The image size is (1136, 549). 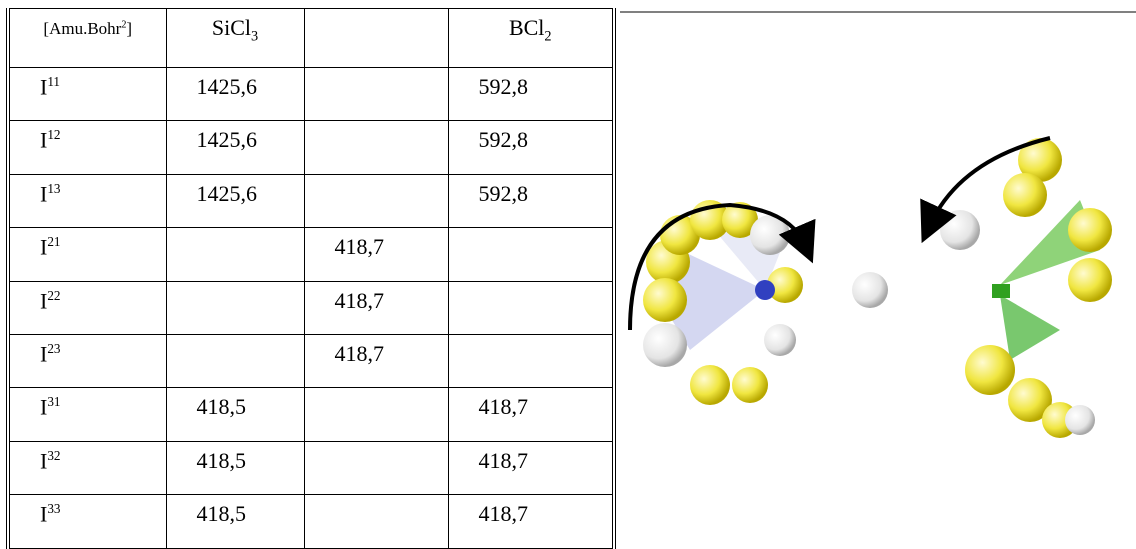 I want to click on row-label: I31, so click(x=87, y=414).